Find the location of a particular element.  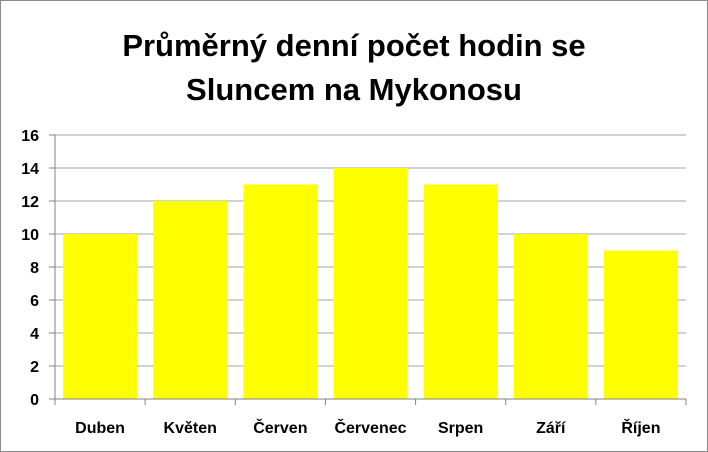

chart-title-line-2: Sluncem na Mykonosu is located at coordinates (354, 89).